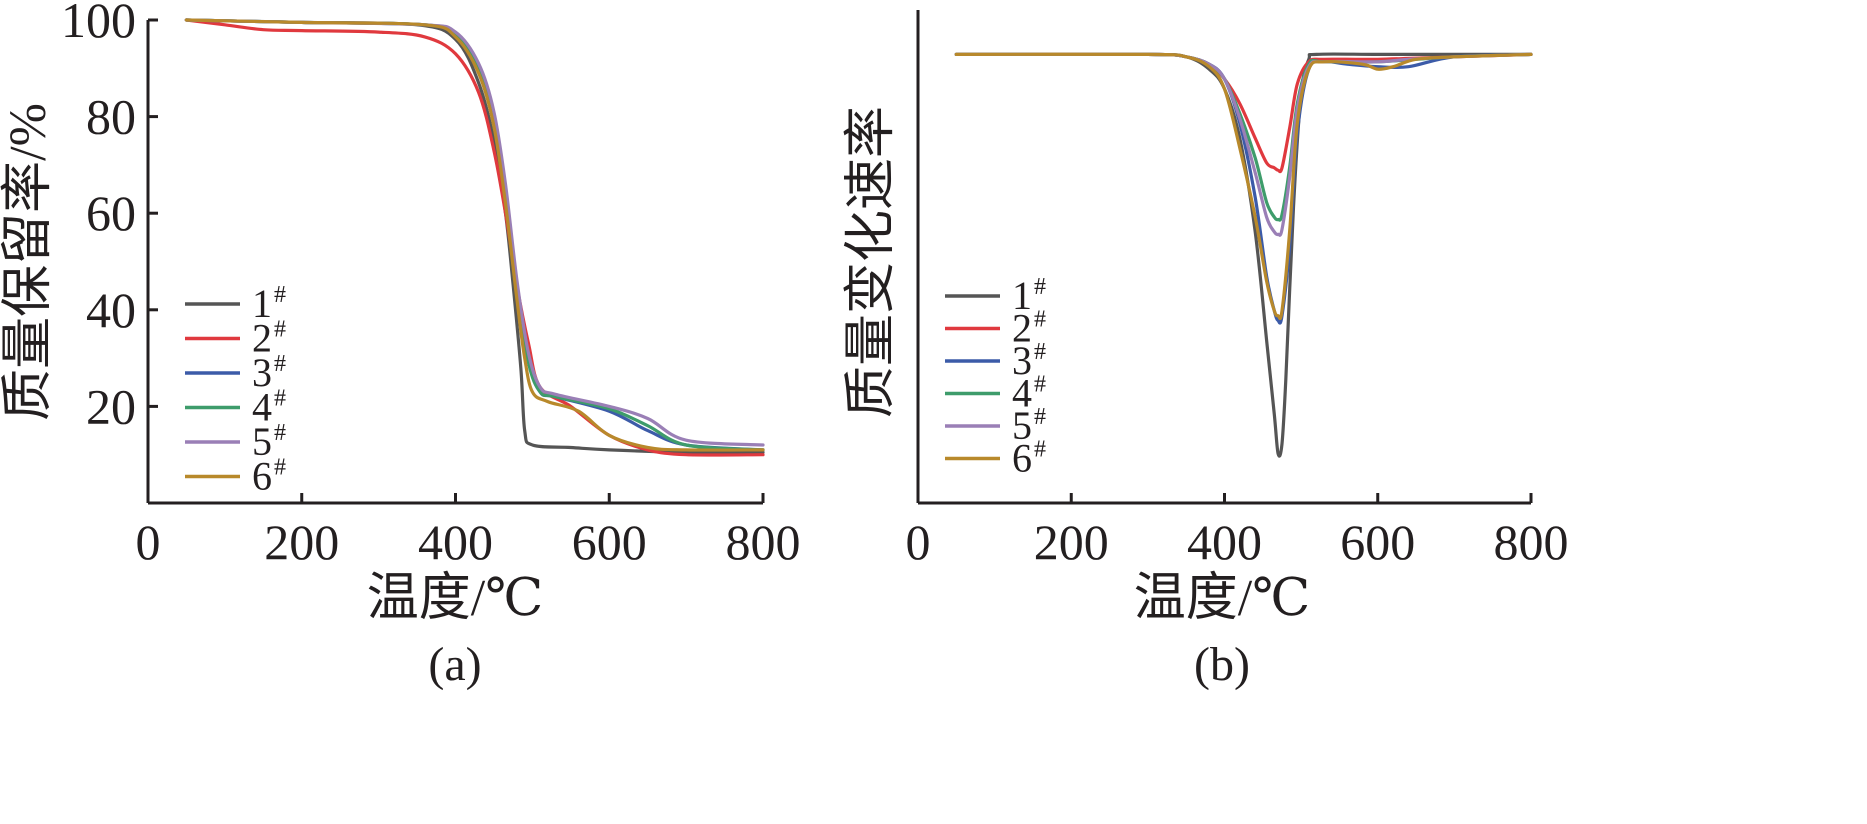 This screenshot has height=824, width=1867. Describe the element at coordinates (1222, 598) in the screenshot. I see `panel-b-x-label: 温度/℃` at that location.